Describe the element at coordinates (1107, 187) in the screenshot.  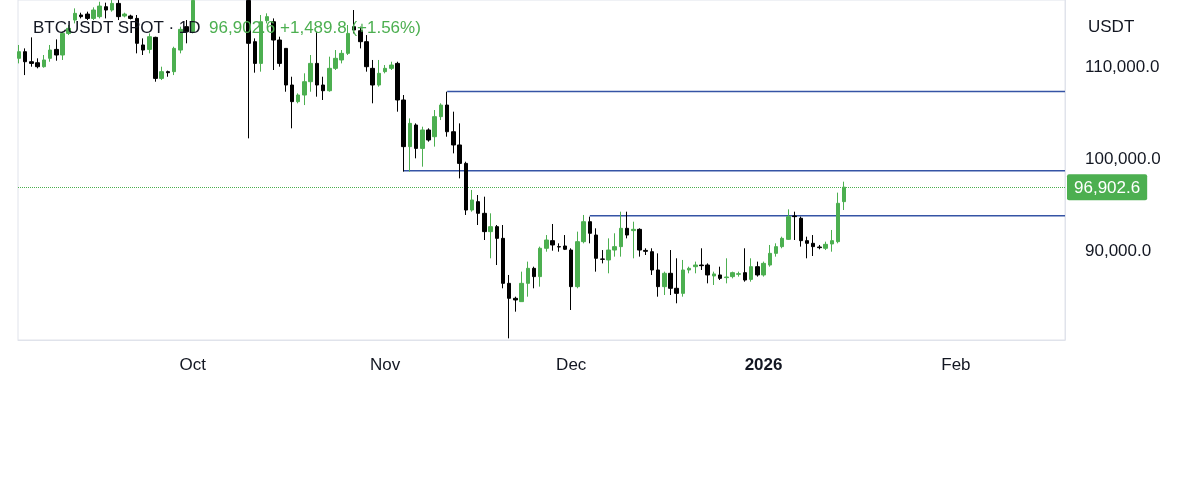
I see `ref-line-label: 96,902.6` at that location.